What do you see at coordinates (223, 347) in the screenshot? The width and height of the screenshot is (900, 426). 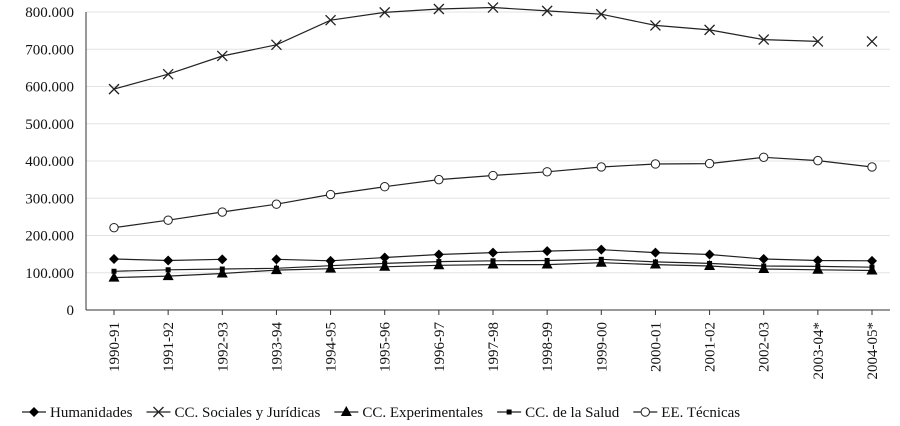 I see `x-tick-label: 1992-93` at bounding box center [223, 347].